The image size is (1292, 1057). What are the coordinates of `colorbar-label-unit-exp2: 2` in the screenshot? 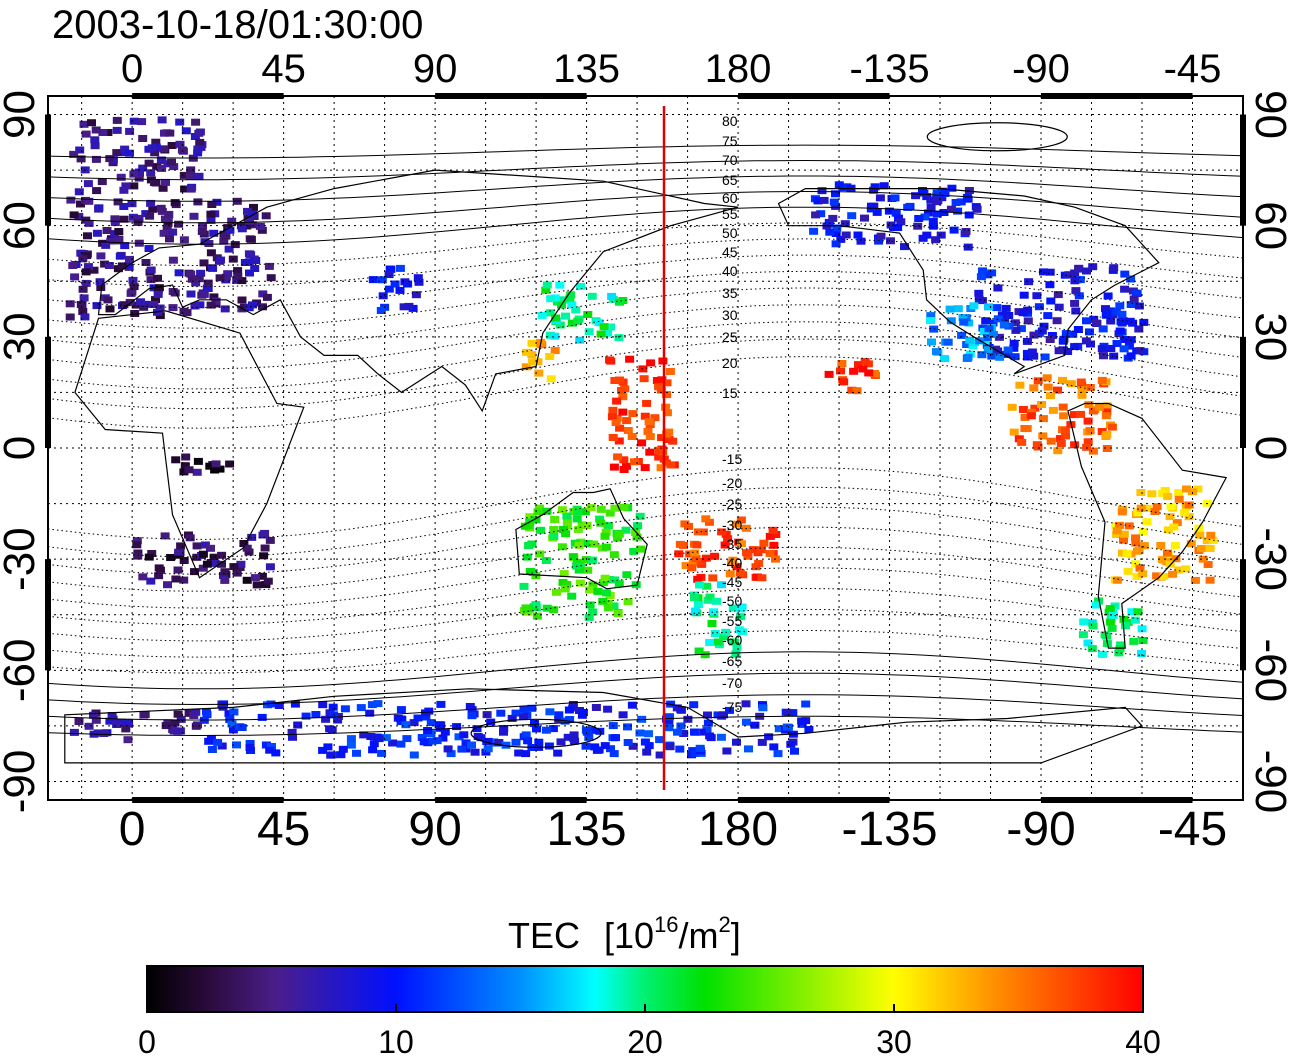 It's located at (725, 924).